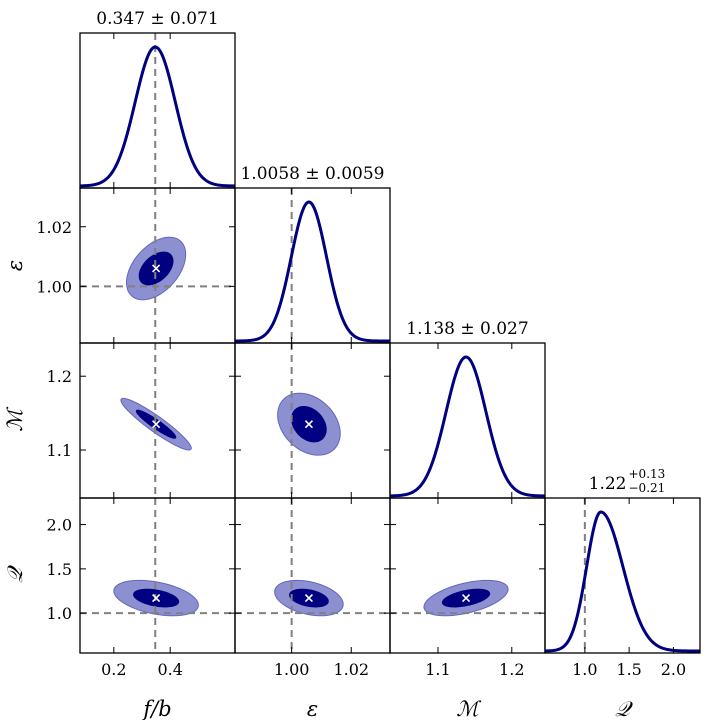 The width and height of the screenshot is (710, 720). Describe the element at coordinates (467, 329) in the screenshot. I see `marginal-title: 1.138 ± 0.027` at that location.